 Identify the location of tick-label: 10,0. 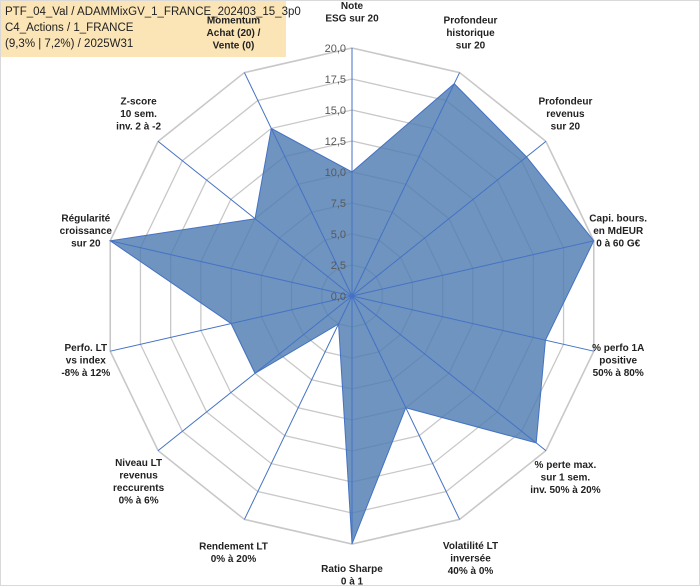
(335, 173).